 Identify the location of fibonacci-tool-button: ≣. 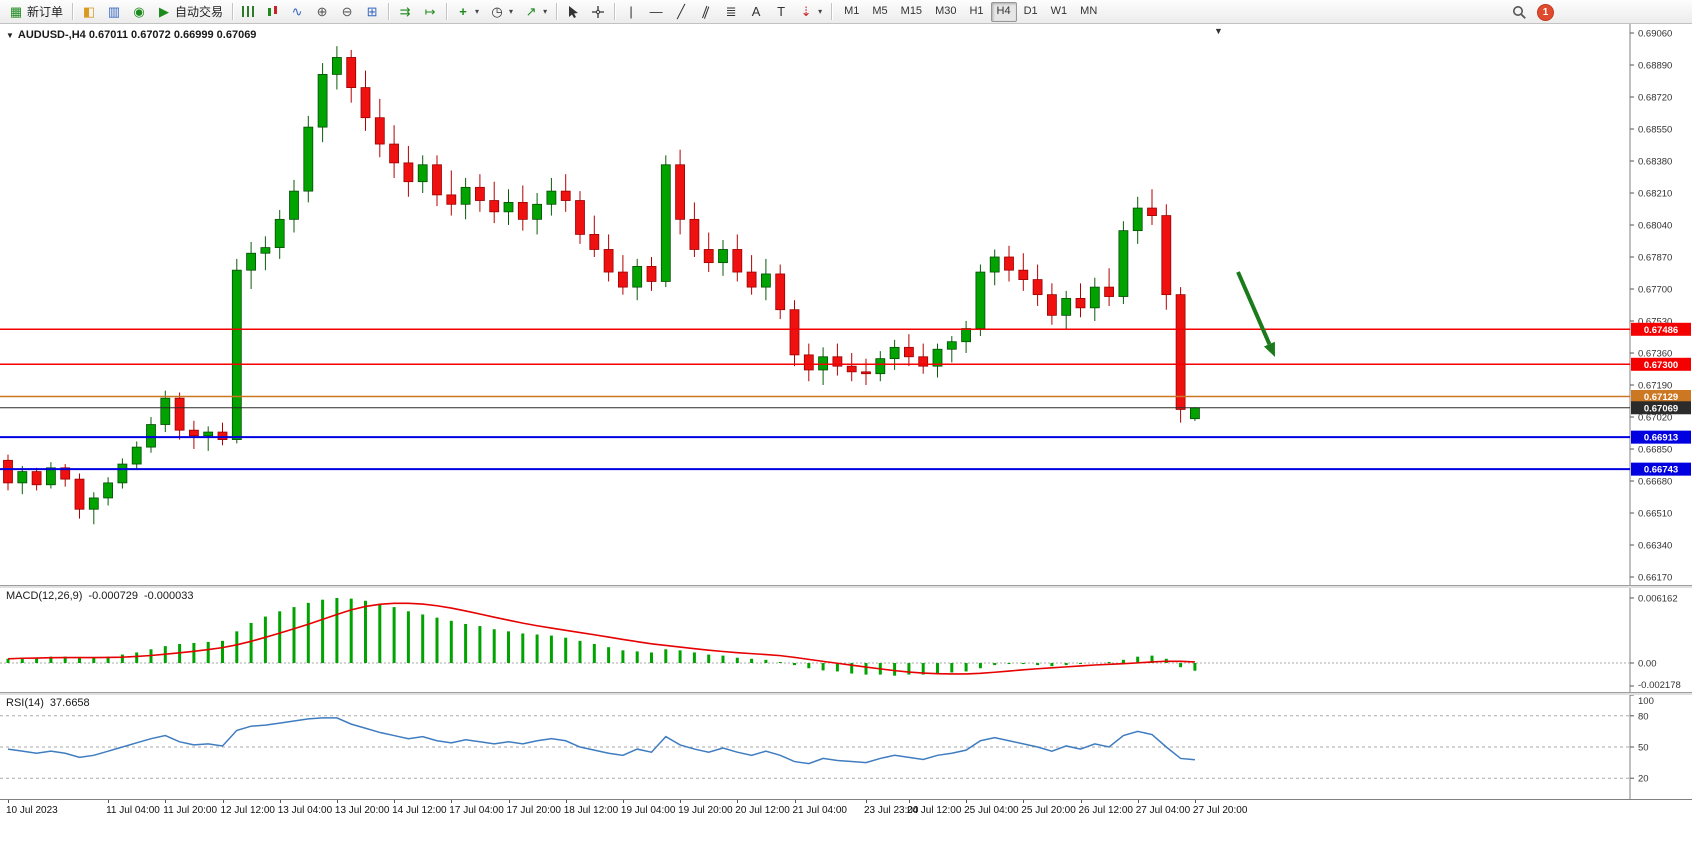
(731, 12).